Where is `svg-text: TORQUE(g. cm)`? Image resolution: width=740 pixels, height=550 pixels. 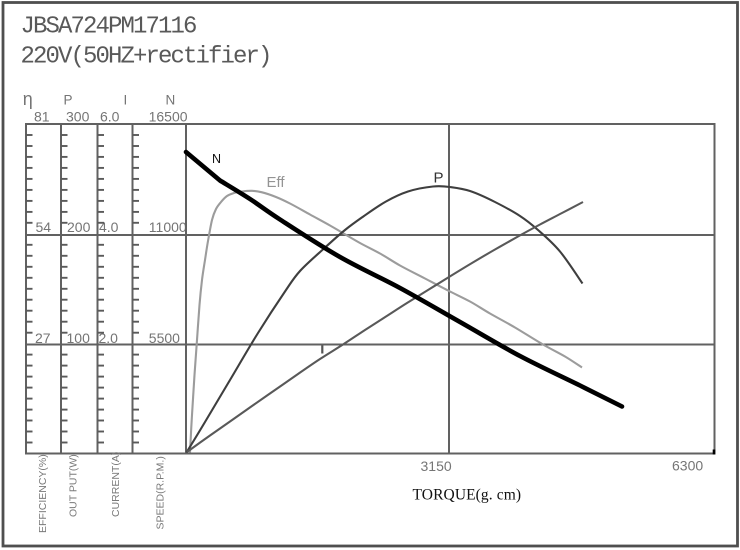 svg-text: TORQUE(g. cm) is located at coordinates (467, 495).